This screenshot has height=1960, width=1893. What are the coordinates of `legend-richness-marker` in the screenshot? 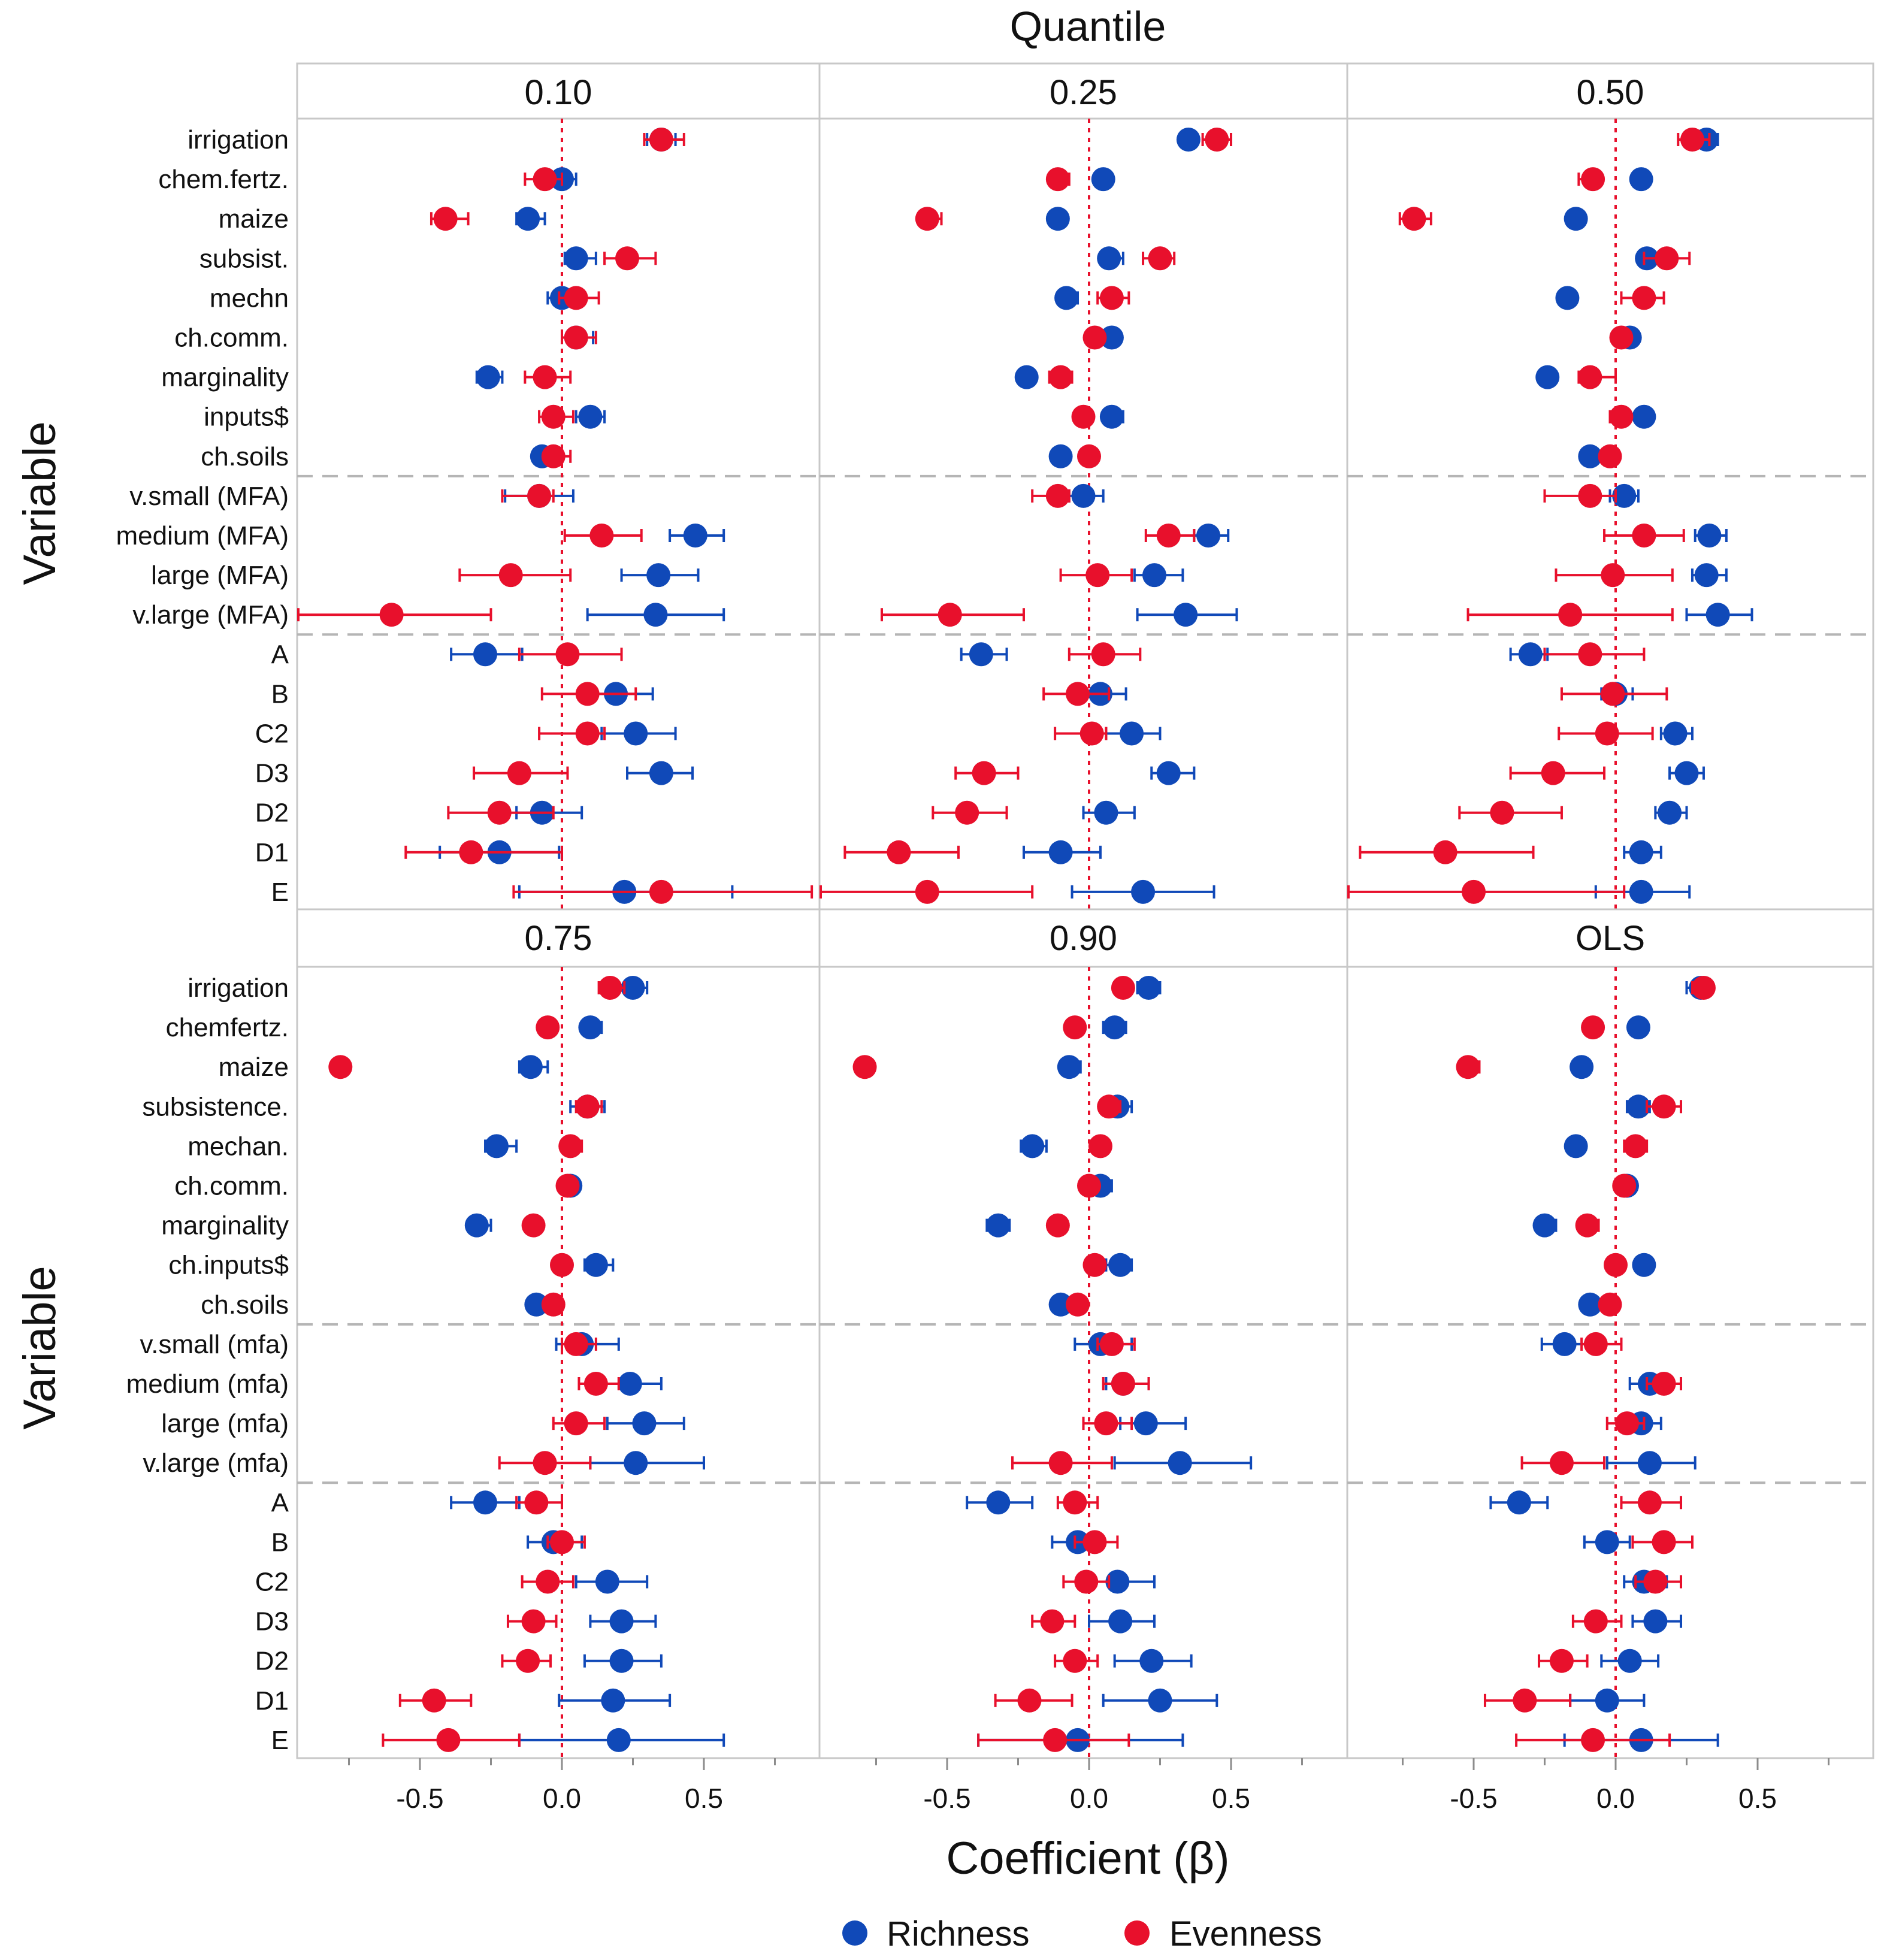 It's located at (854, 1933).